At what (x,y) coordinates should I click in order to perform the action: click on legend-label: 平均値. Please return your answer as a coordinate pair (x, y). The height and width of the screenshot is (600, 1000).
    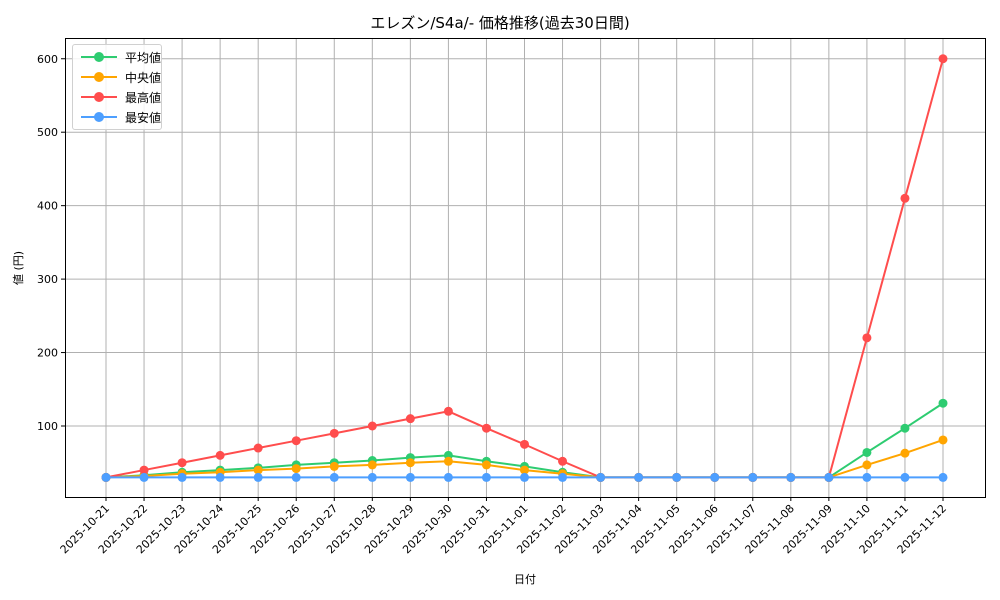
    Looking at the image, I should click on (142, 57).